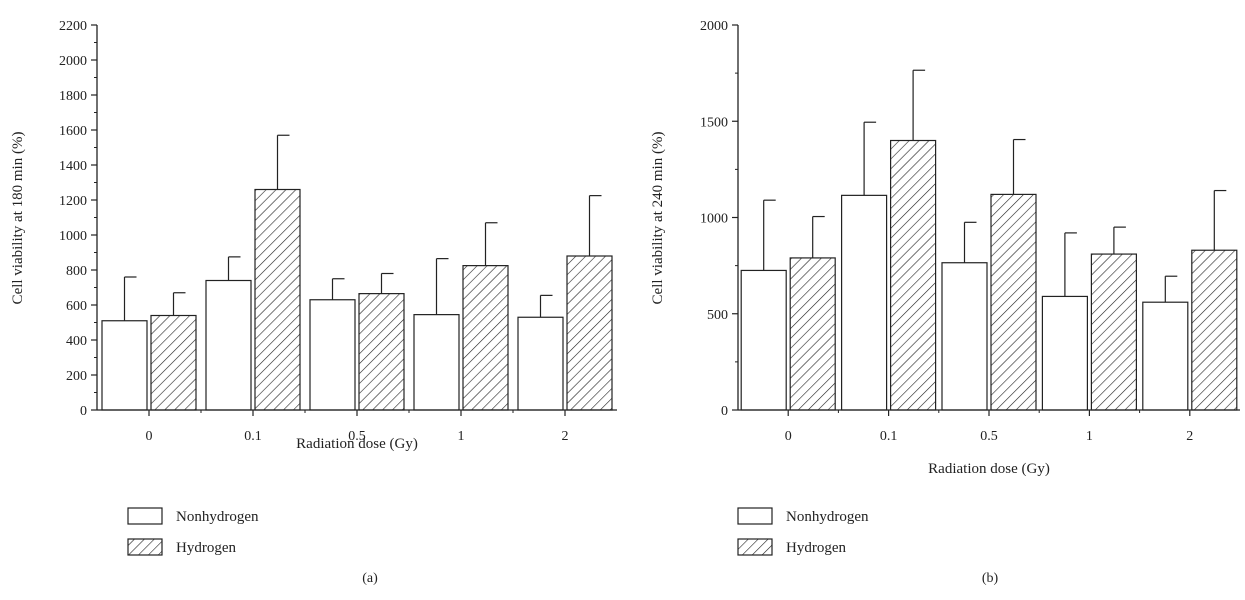  What do you see at coordinates (73, 166) in the screenshot?
I see `y-tick-label: 1400` at bounding box center [73, 166].